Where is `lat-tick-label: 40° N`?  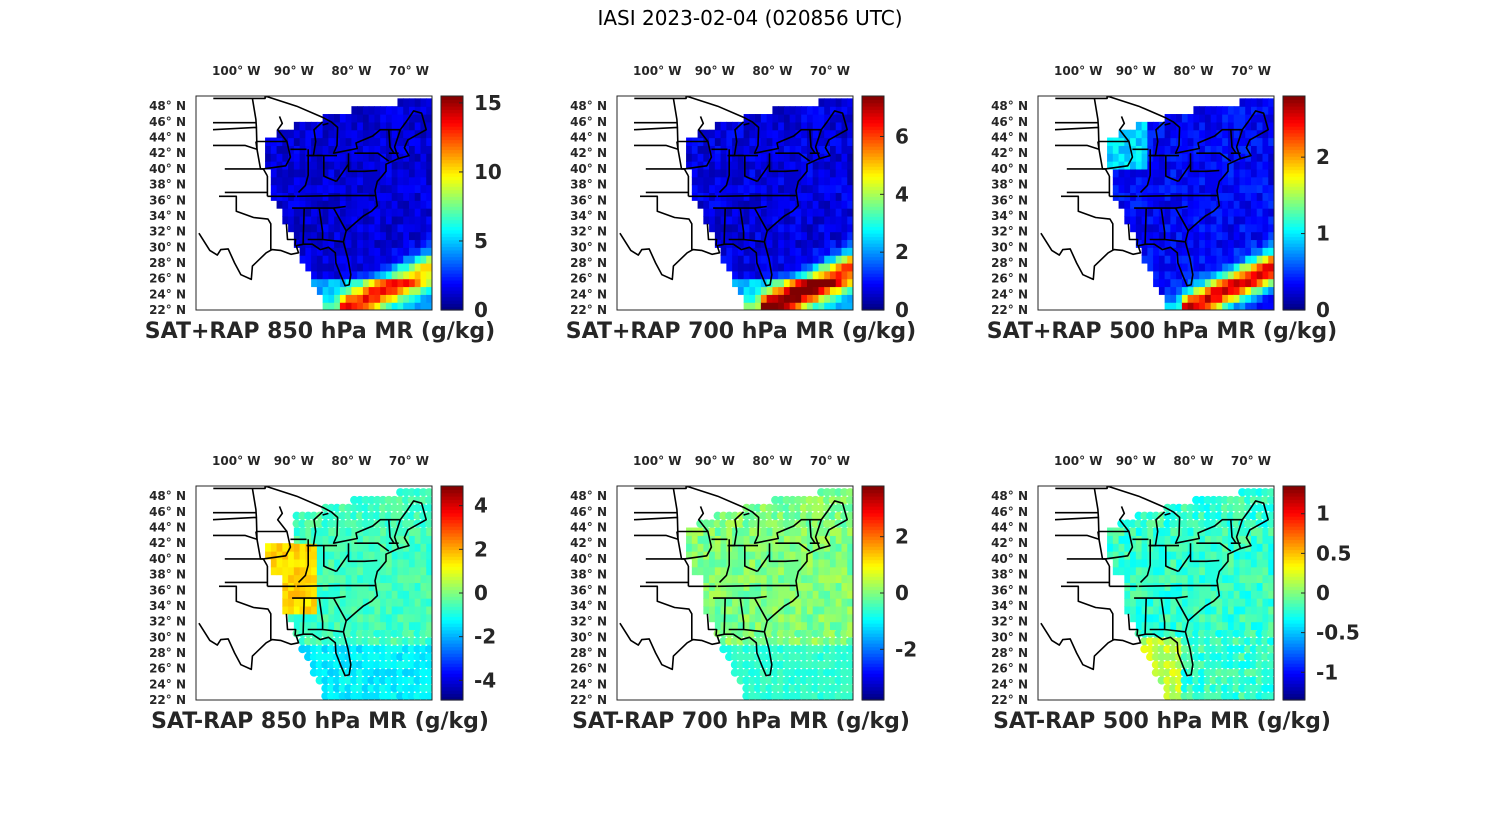 lat-tick-label: 40° N is located at coordinates (1009, 559).